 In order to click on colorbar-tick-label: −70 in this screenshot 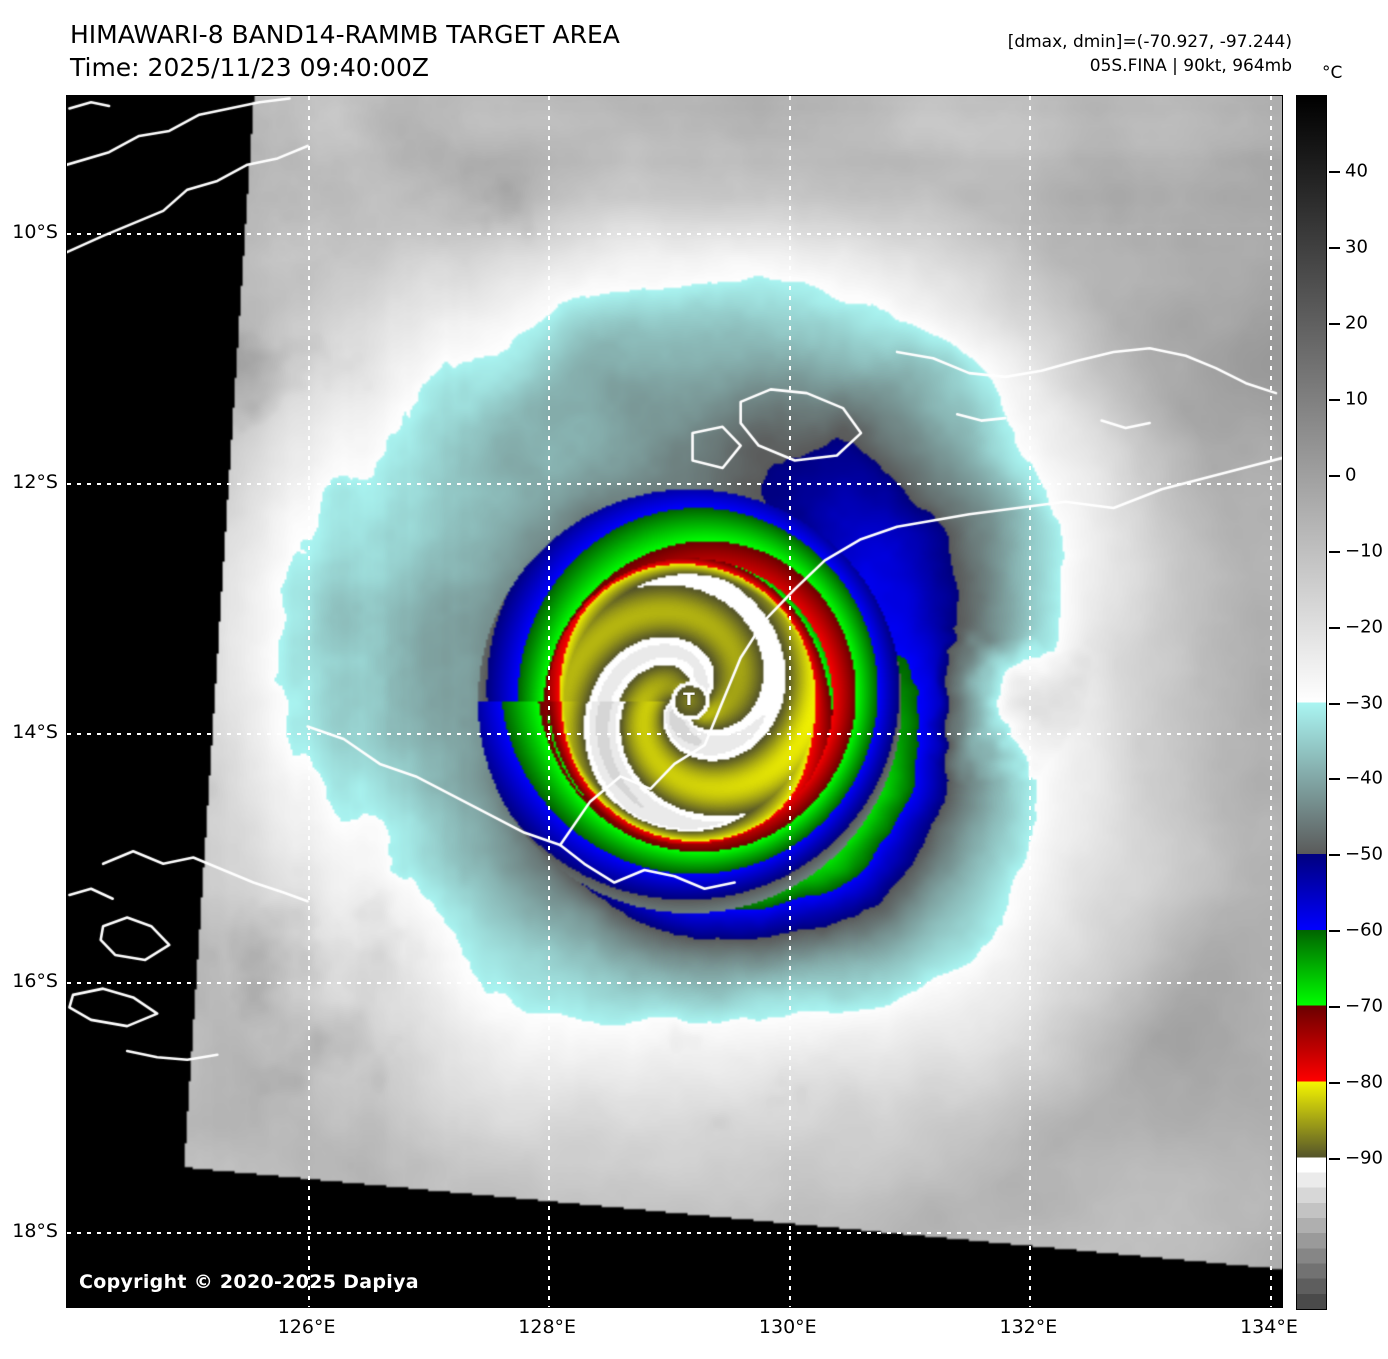, I will do `click(1364, 1006)`.